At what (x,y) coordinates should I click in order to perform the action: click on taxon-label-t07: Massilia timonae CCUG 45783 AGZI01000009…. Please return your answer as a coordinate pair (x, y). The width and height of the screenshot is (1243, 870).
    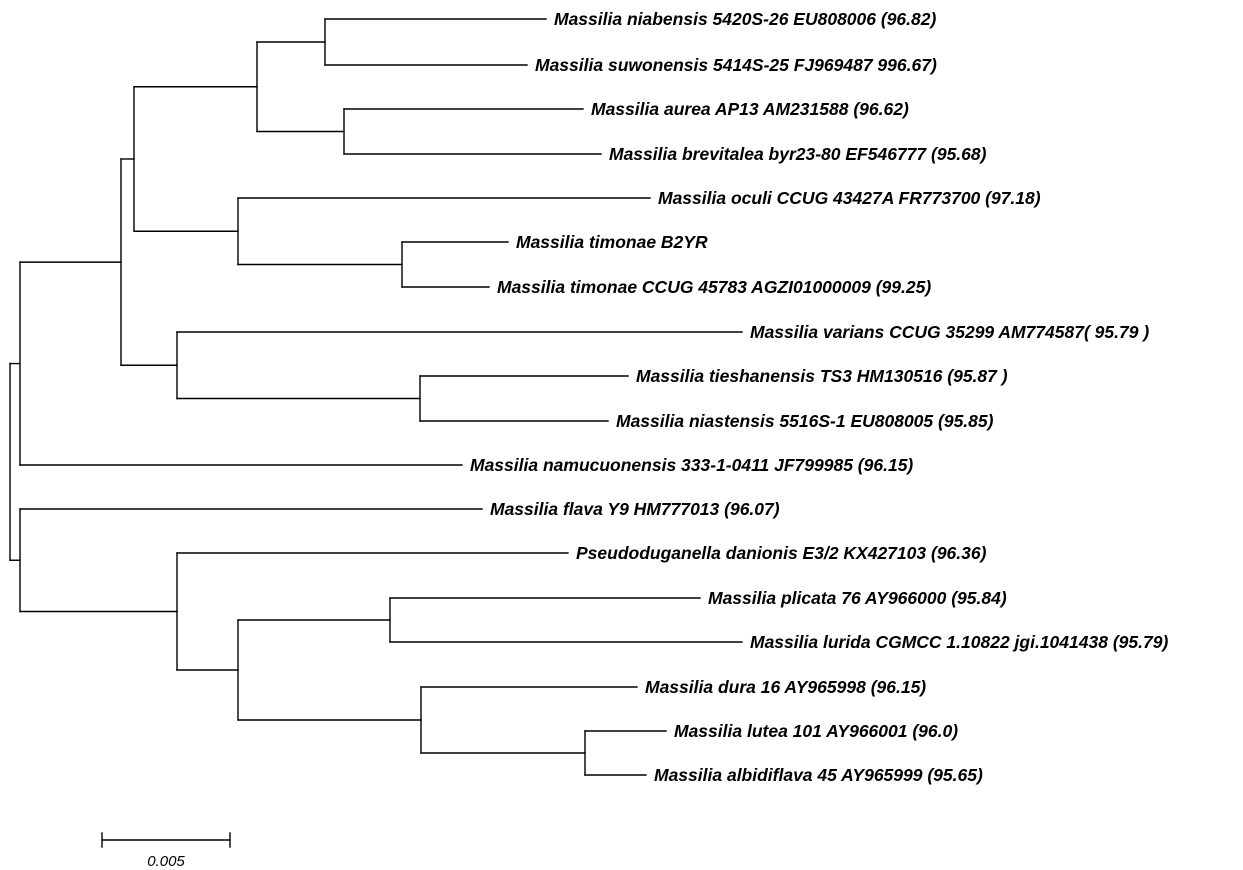
    Looking at the image, I should click on (714, 287).